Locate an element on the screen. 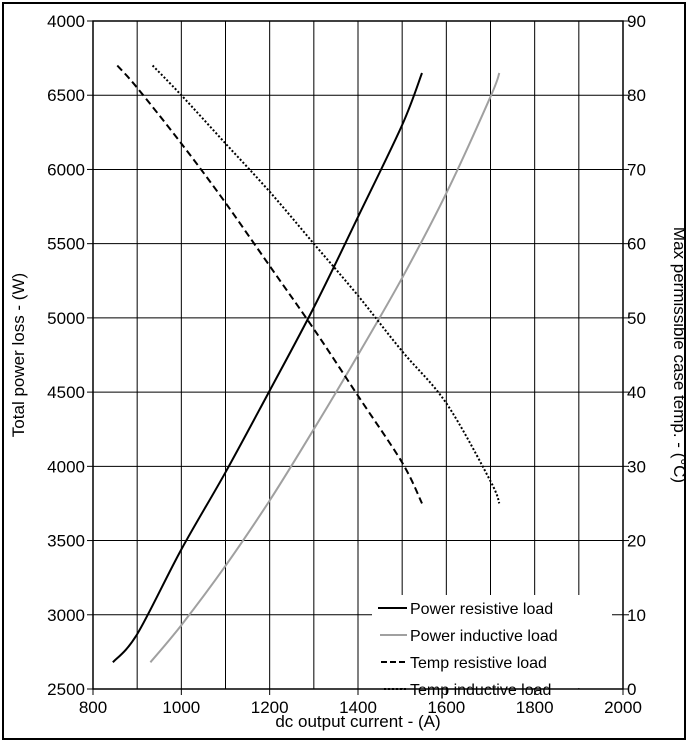 Image resolution: width=692 pixels, height=746 pixels. y-tick-label: 6000 is located at coordinates (66, 169).